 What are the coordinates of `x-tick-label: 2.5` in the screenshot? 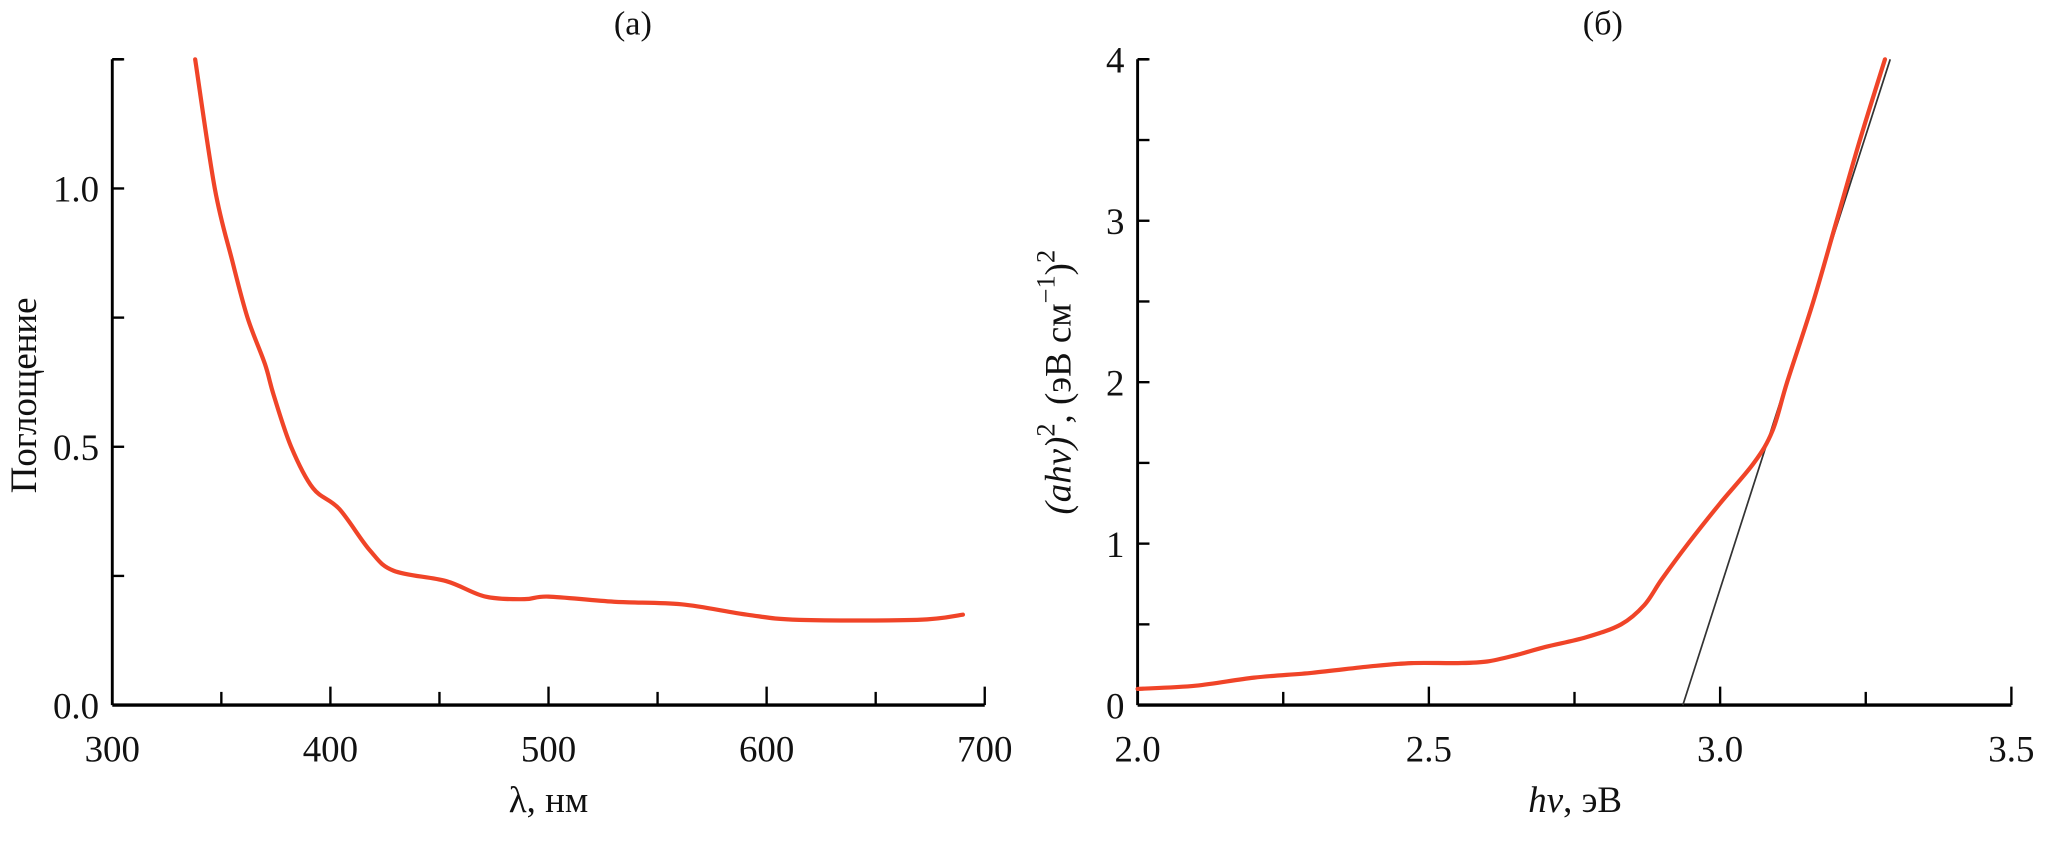 It's located at (1429, 749).